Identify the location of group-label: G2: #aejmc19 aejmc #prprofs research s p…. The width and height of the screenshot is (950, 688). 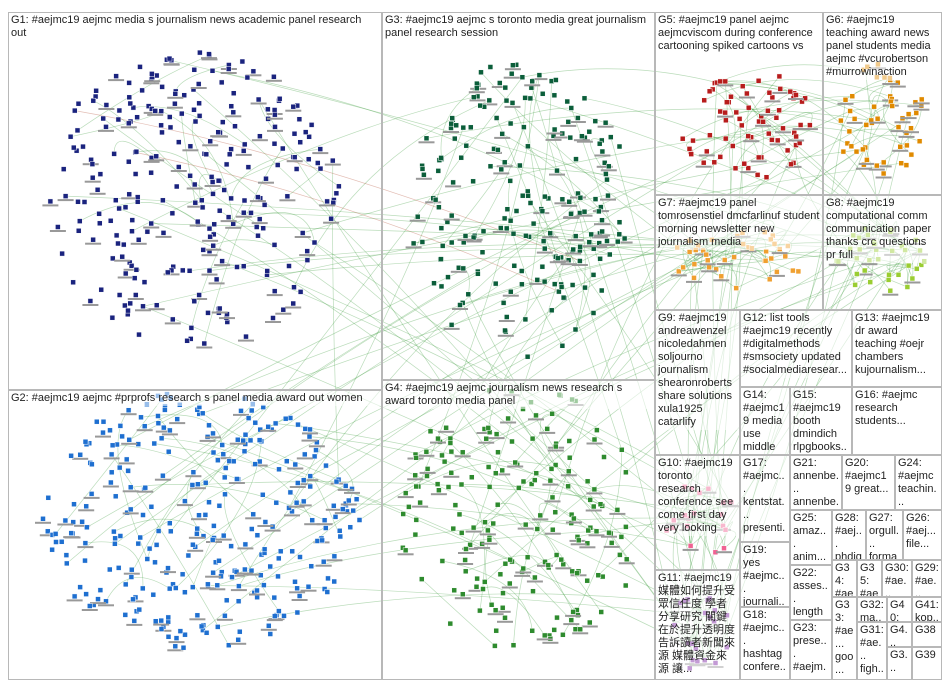
(195, 398).